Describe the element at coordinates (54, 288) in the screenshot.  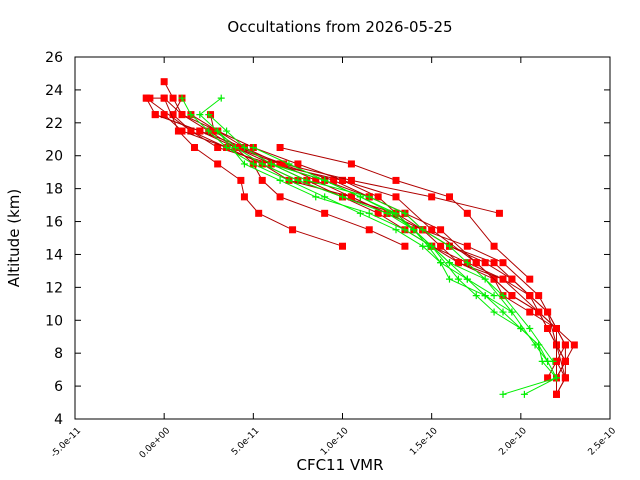
I see `y-tick-label: 12` at that location.